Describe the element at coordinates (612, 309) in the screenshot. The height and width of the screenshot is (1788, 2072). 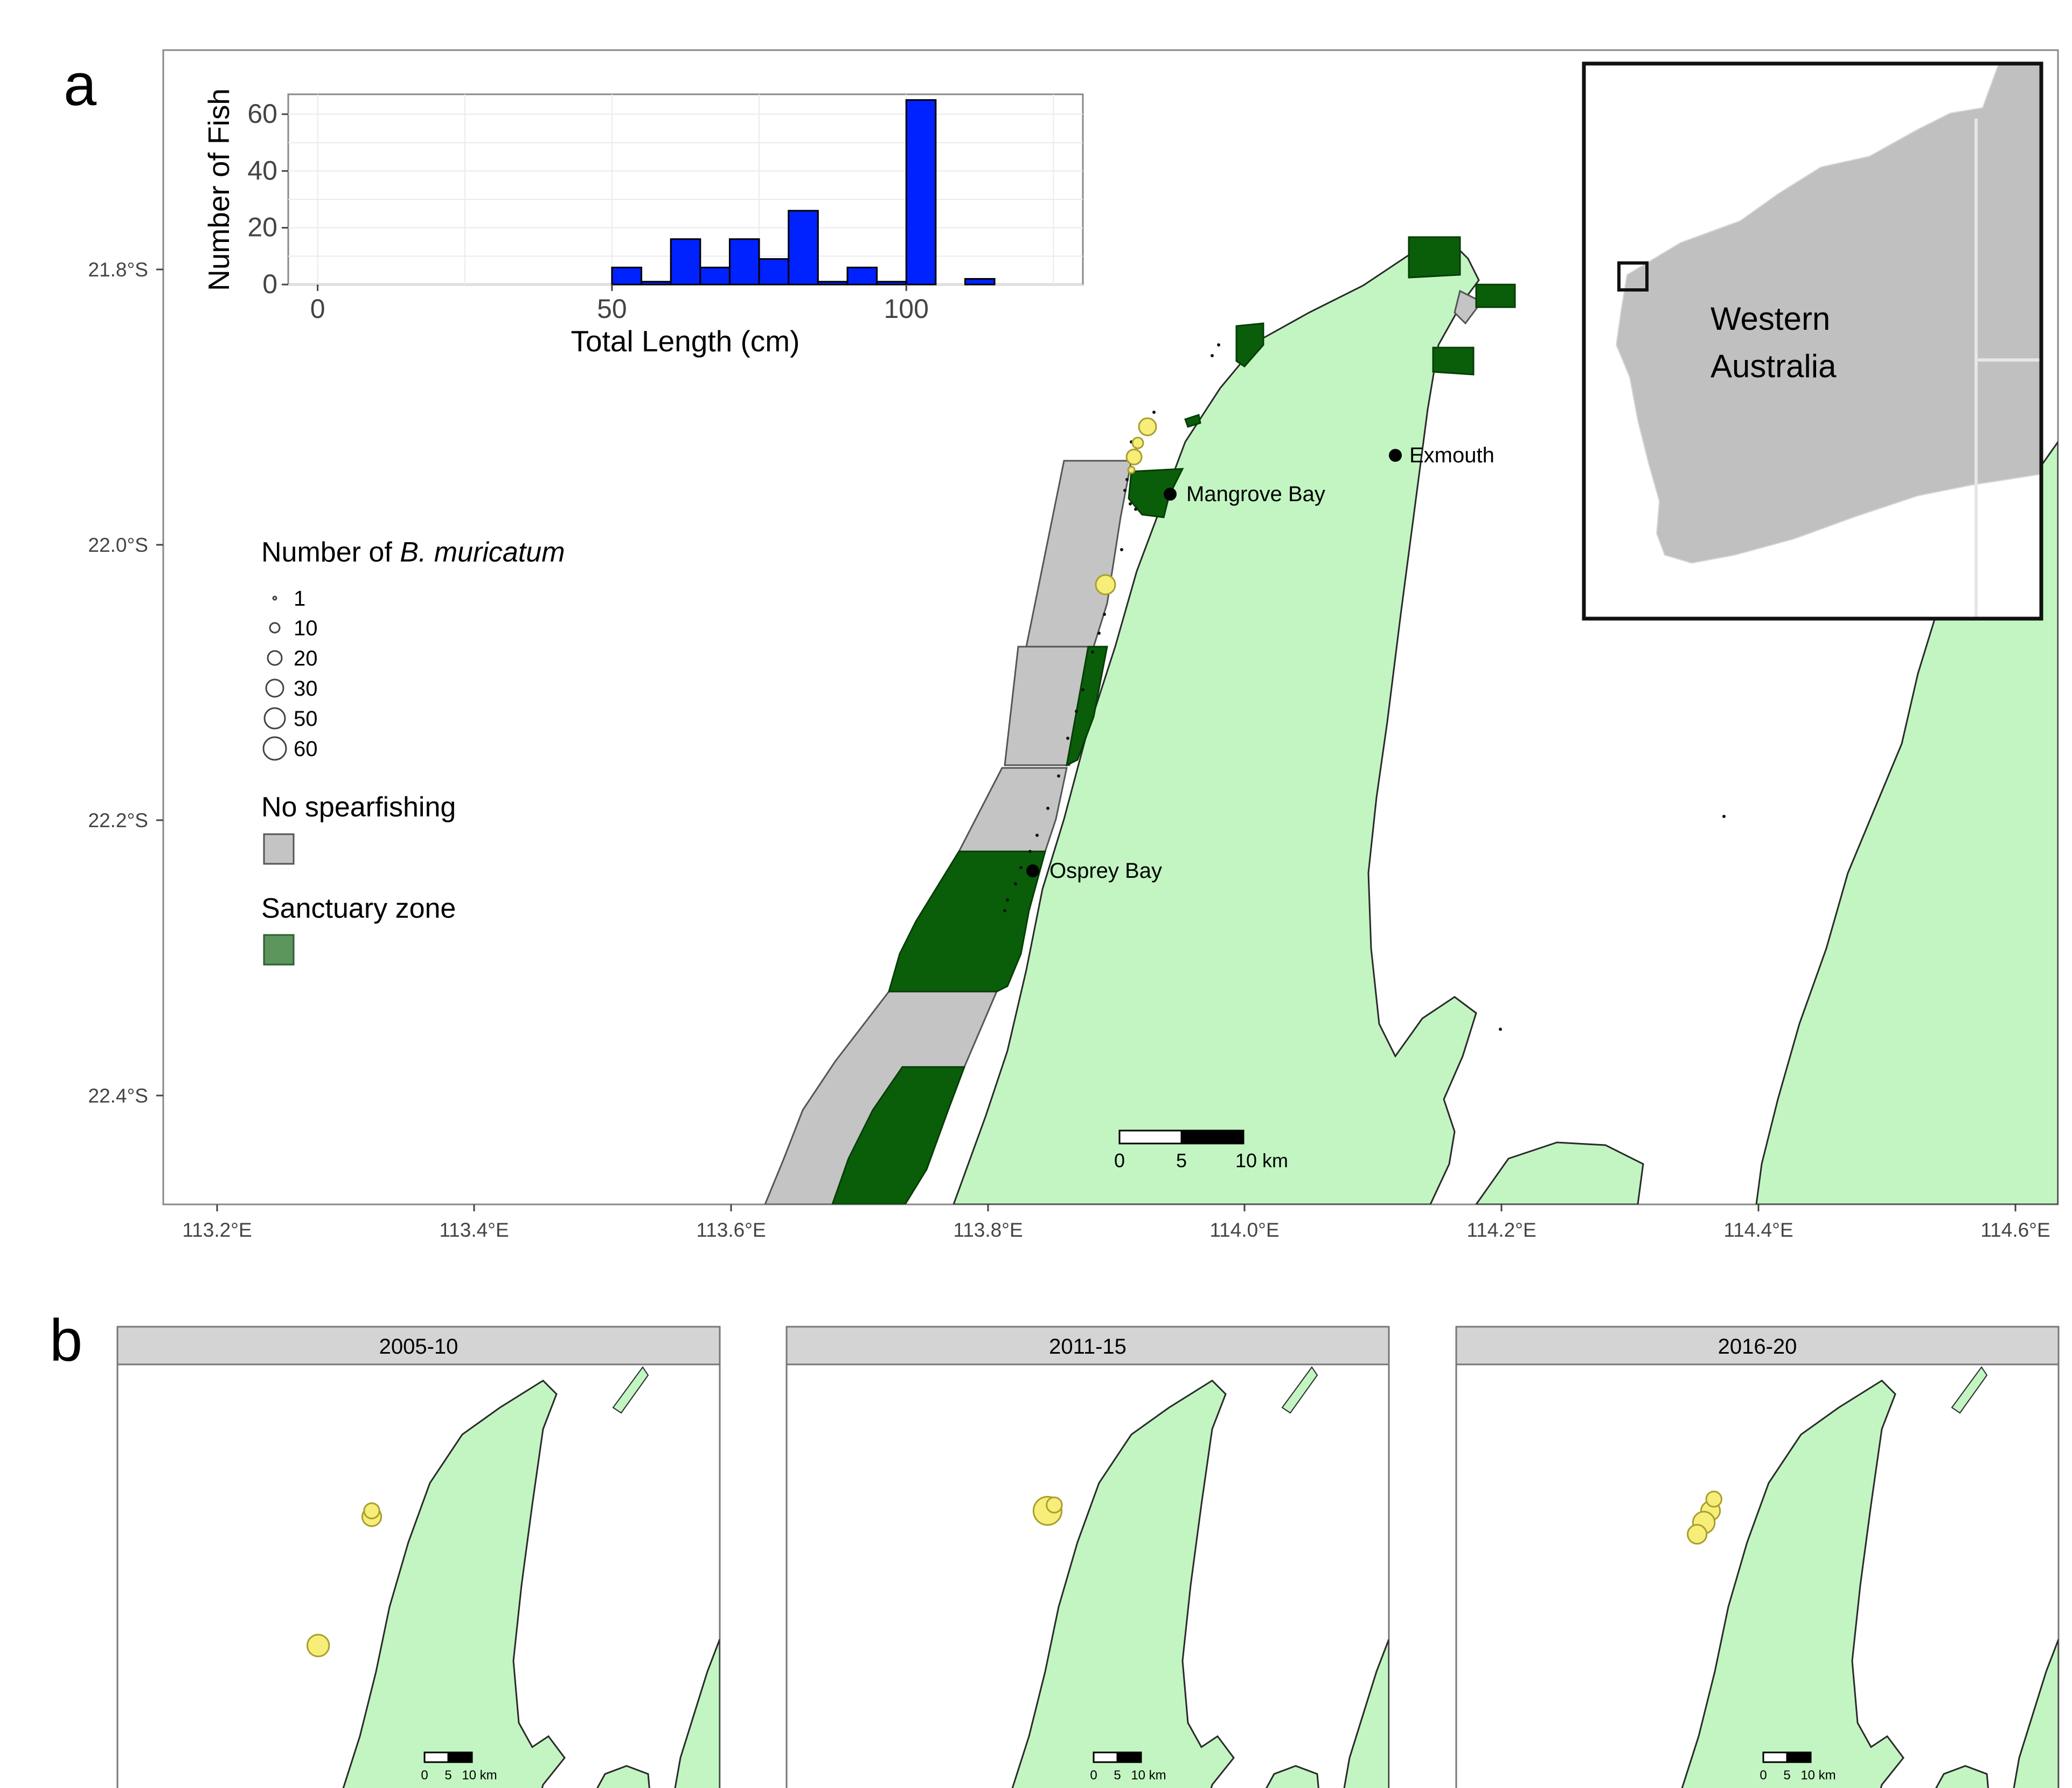
I see `histogram-xtick-label: 50` at that location.